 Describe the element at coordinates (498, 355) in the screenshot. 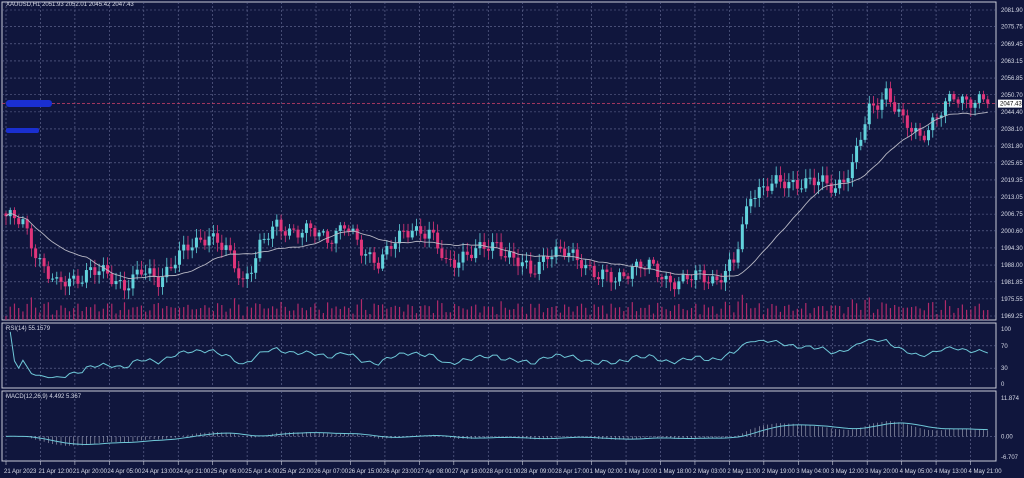

I see `rsi-line` at that location.